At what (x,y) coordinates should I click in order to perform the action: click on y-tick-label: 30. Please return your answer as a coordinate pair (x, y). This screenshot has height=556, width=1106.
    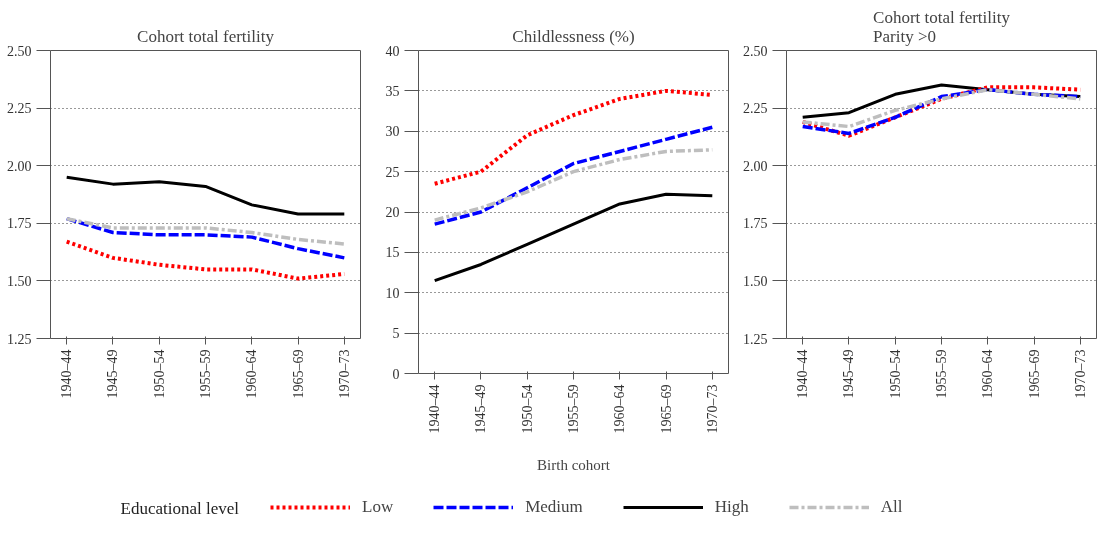
    Looking at the image, I should click on (392, 132).